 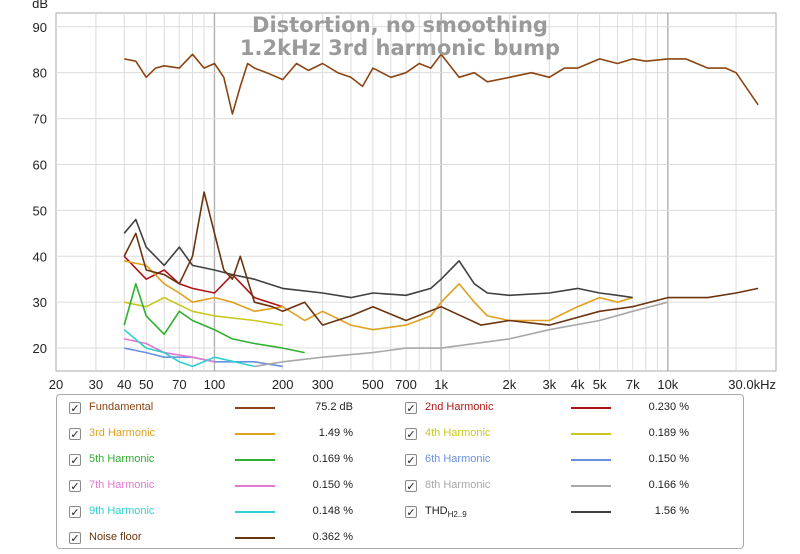 I want to click on legend-item: ✓ Fundamental 75.2 dB, so click(x=219, y=410).